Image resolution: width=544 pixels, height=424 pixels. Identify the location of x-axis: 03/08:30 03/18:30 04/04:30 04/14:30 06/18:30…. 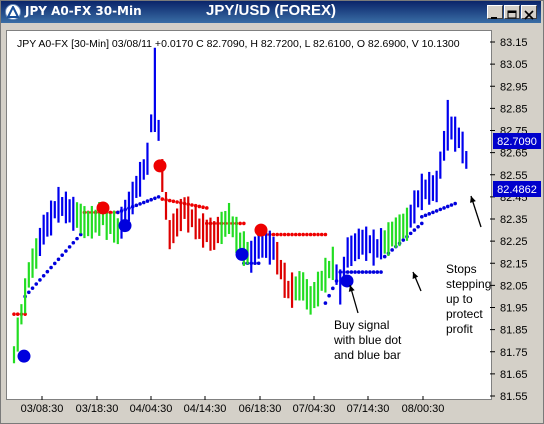
(233, 405).